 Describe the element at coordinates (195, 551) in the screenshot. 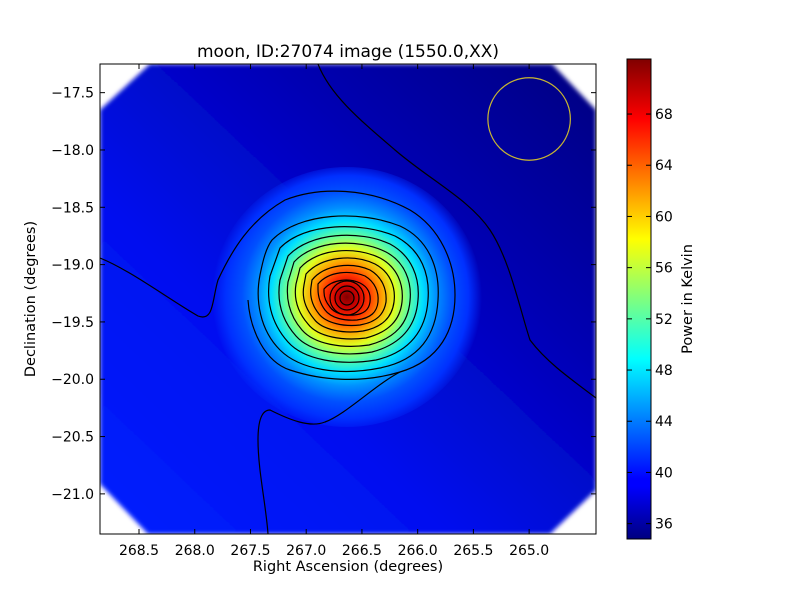

I see `x-tick-label: 268.0` at that location.